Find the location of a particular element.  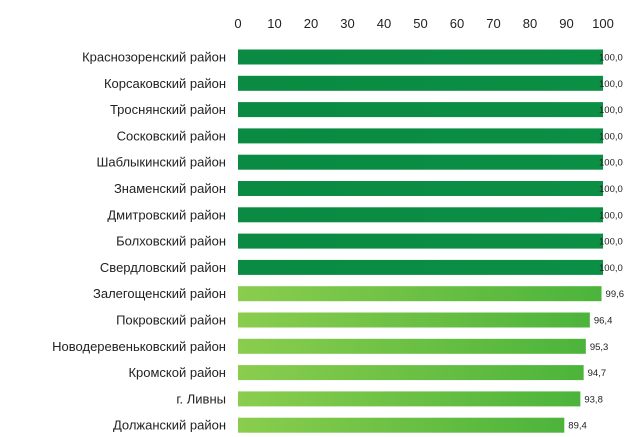

category-label: Кромской район is located at coordinates (177, 372).